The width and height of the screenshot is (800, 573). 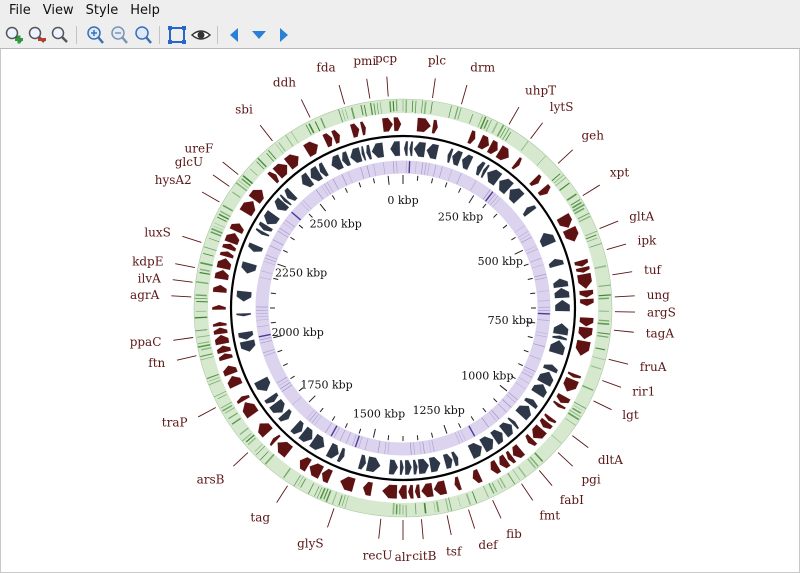 What do you see at coordinates (177, 35) in the screenshot?
I see `fit-to-window-button` at bounding box center [177, 35].